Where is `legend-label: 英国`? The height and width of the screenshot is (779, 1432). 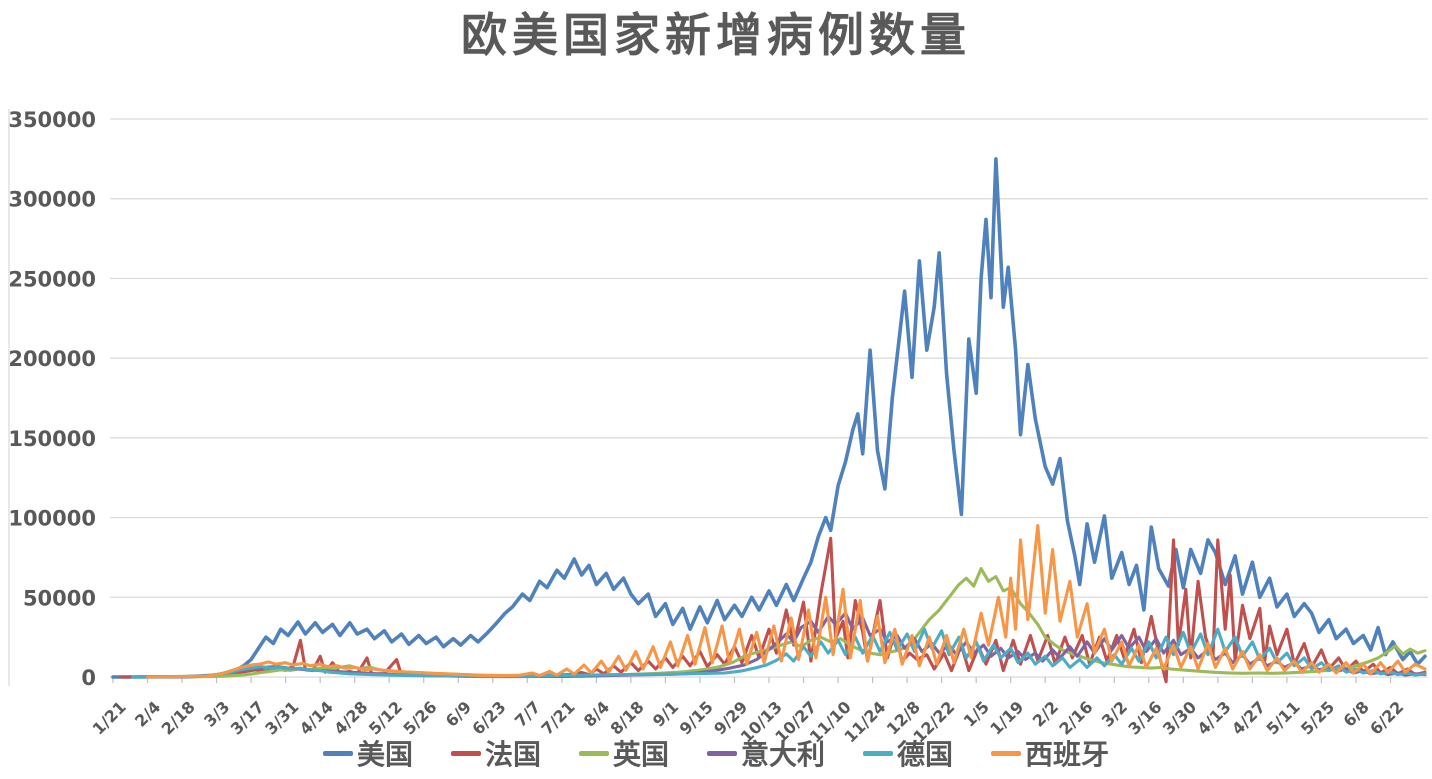 legend-label: 英国 is located at coordinates (640, 754).